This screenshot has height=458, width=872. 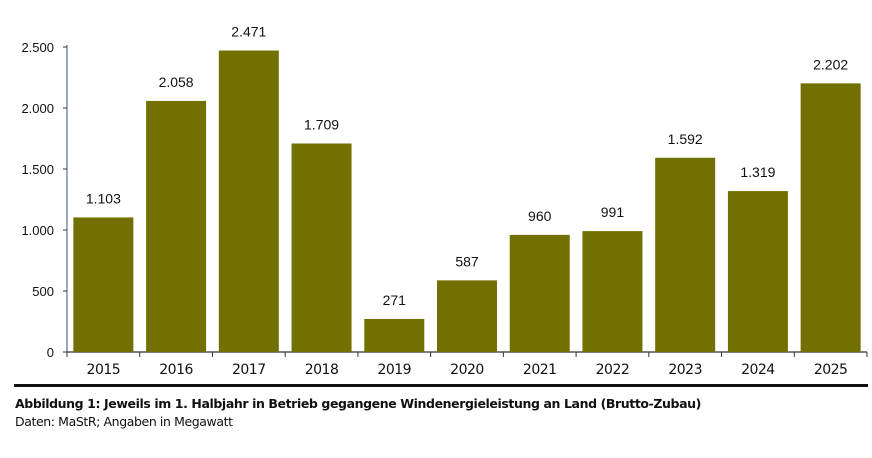 What do you see at coordinates (248, 201) in the screenshot?
I see `bar-2017` at bounding box center [248, 201].